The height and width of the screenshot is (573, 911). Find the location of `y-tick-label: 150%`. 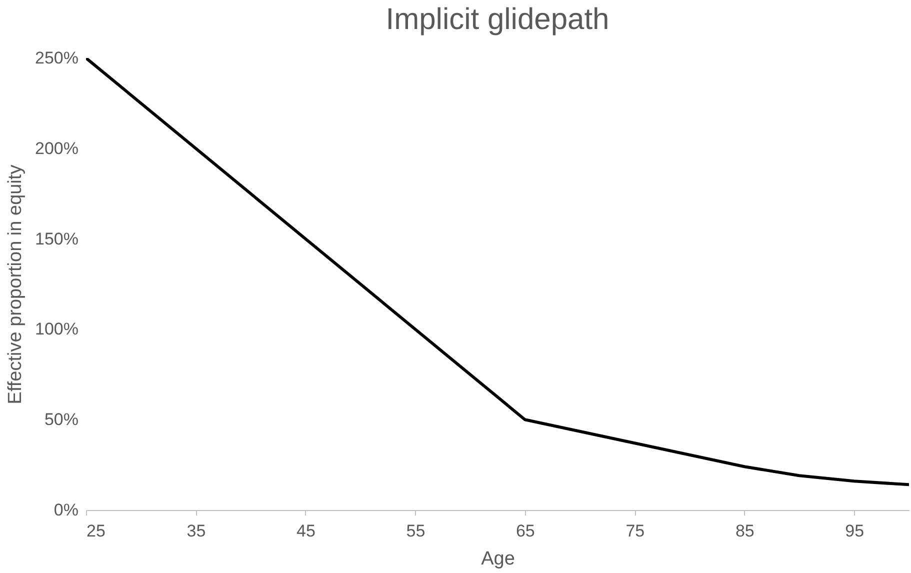

y-tick-label: 150% is located at coordinates (56, 238).